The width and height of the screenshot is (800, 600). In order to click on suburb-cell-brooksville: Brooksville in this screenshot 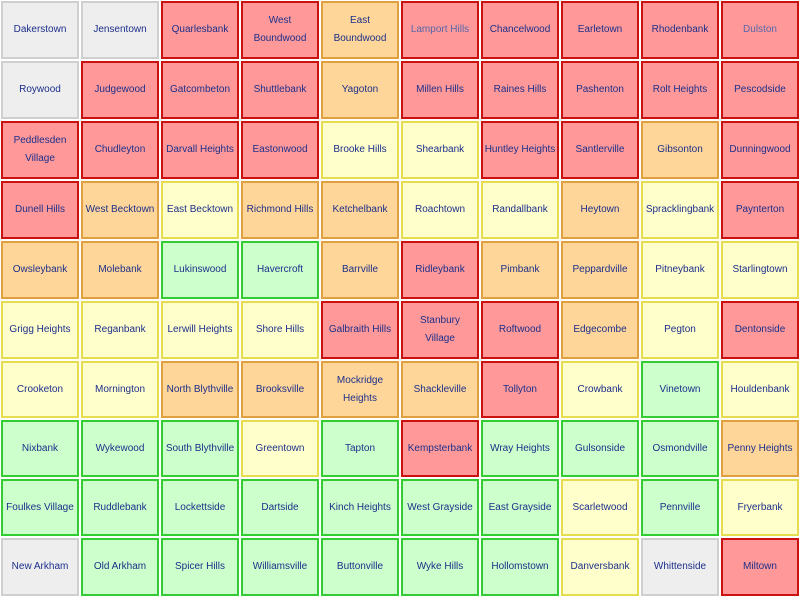, I will do `click(280, 389)`.